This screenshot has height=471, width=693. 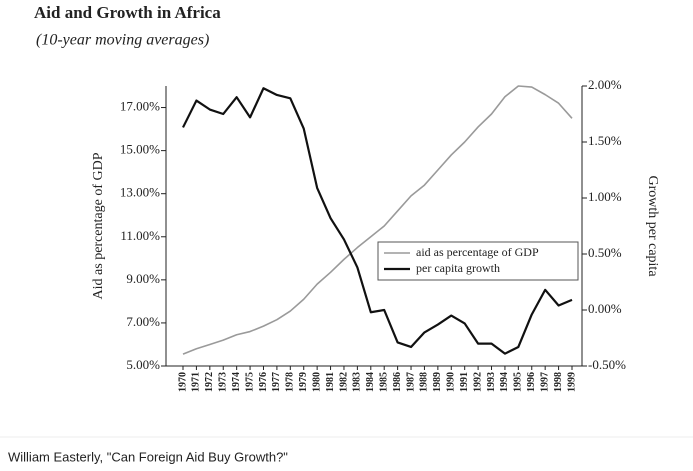 I want to click on y2-tick-label: 2.00%, so click(x=605, y=84).